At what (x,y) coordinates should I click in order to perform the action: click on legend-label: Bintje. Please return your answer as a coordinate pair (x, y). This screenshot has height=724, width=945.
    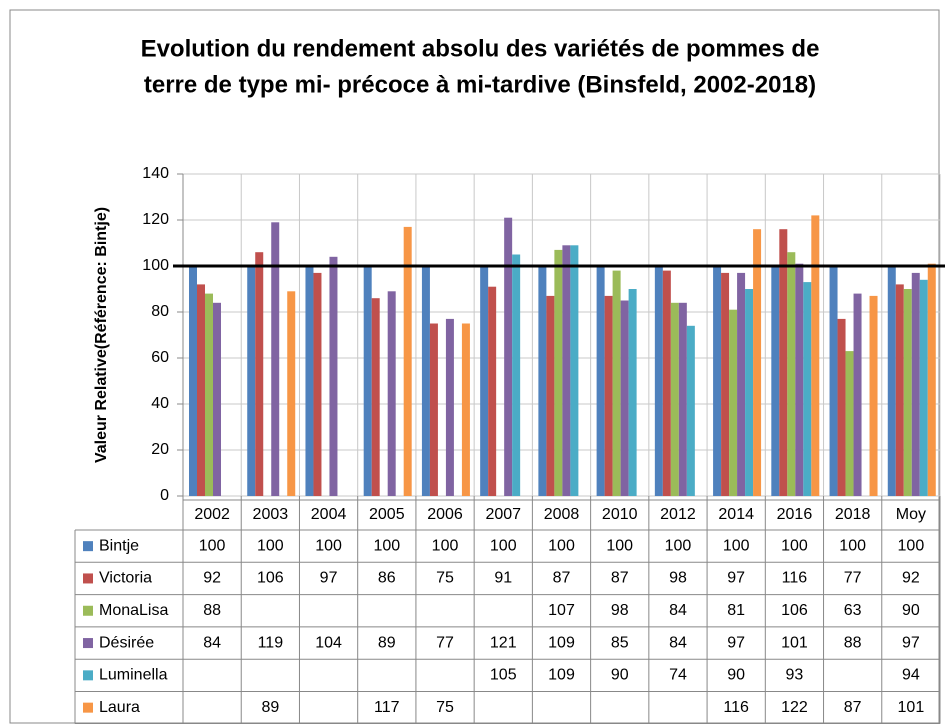
    Looking at the image, I should click on (119, 545).